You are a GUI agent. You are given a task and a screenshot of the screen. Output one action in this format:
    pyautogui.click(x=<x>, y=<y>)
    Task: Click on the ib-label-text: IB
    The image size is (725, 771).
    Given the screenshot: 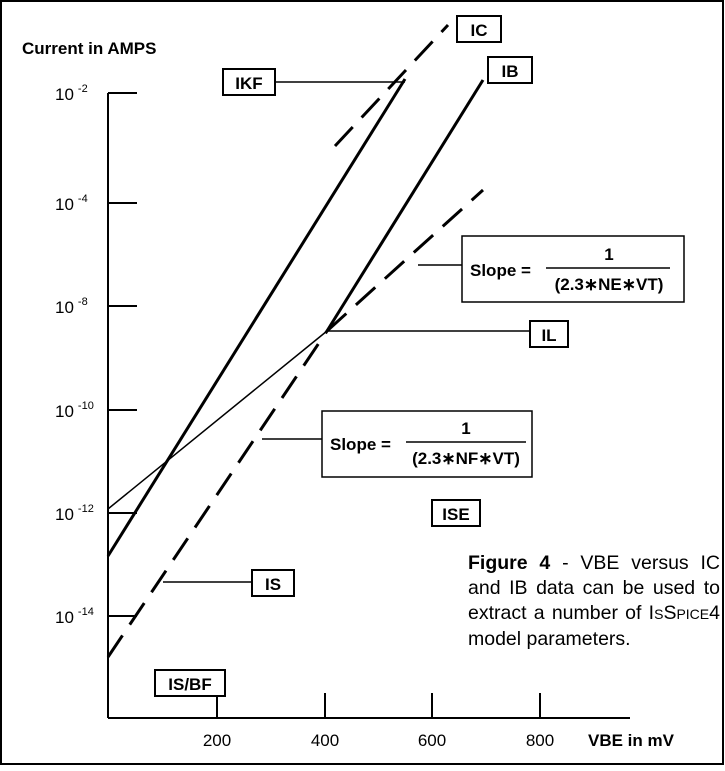 What is the action you would take?
    pyautogui.click(x=510, y=71)
    